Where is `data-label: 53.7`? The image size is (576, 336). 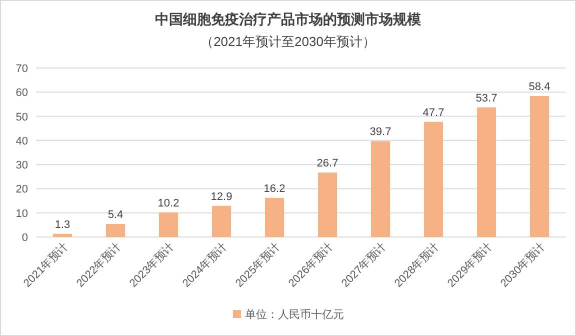
data-label: 53.7 is located at coordinates (487, 98).